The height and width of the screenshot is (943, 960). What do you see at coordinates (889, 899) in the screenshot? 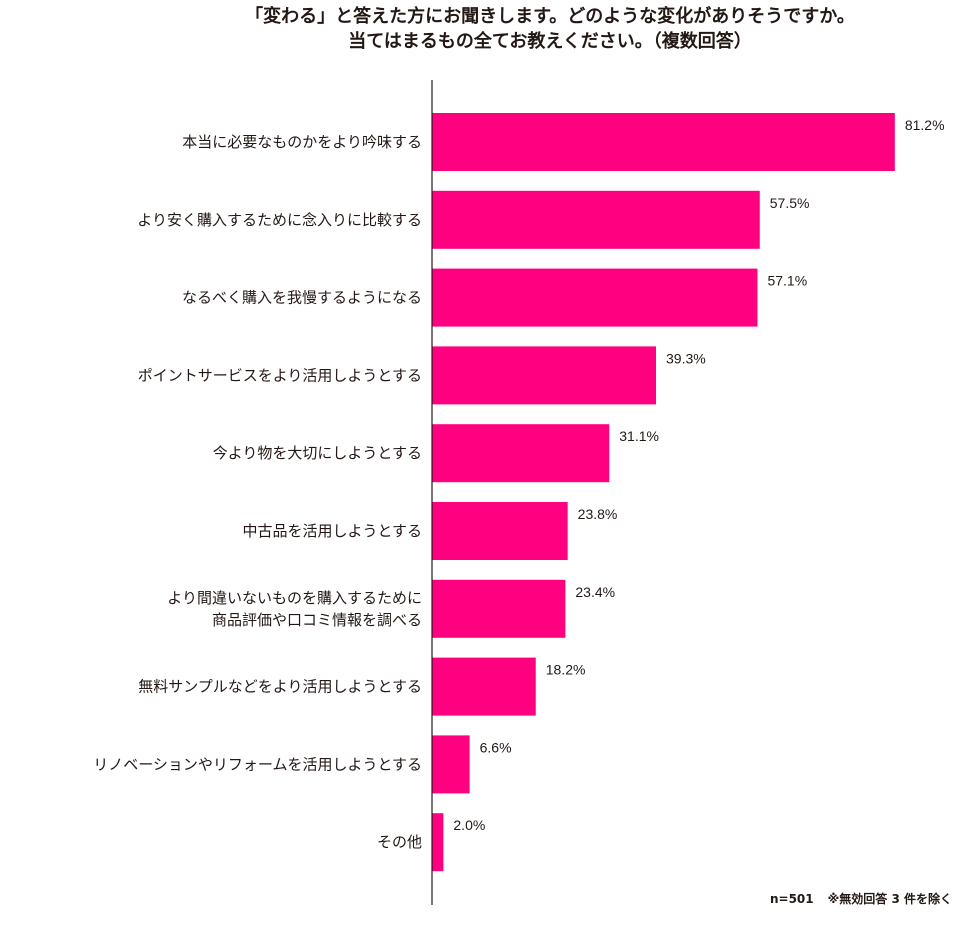
I see `exclusion-note: ※無効回答 3 件を除く` at bounding box center [889, 899].